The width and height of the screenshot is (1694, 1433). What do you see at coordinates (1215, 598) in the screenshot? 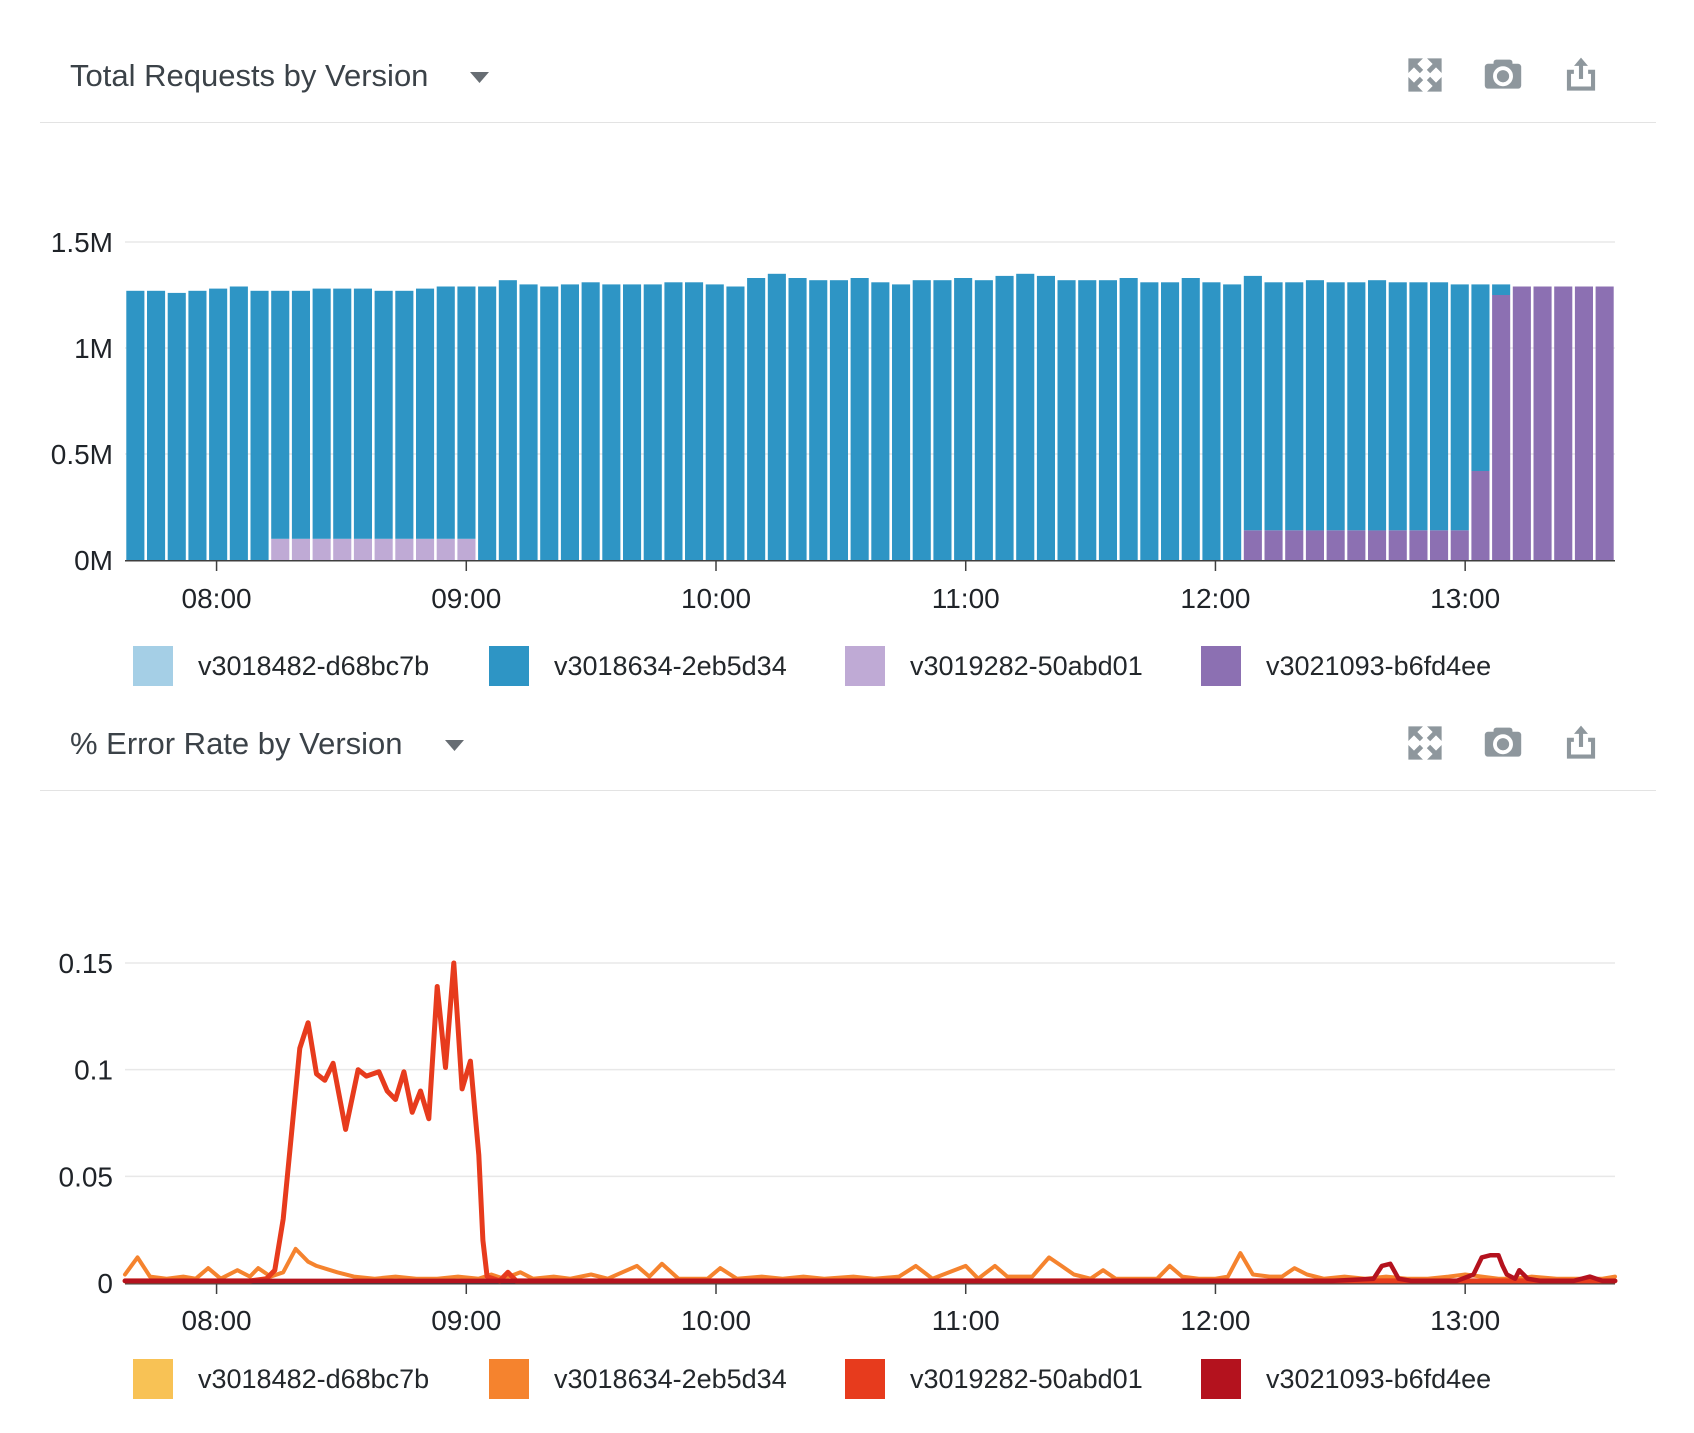
I see `x-axis-tick-label: 12:00` at bounding box center [1215, 598].